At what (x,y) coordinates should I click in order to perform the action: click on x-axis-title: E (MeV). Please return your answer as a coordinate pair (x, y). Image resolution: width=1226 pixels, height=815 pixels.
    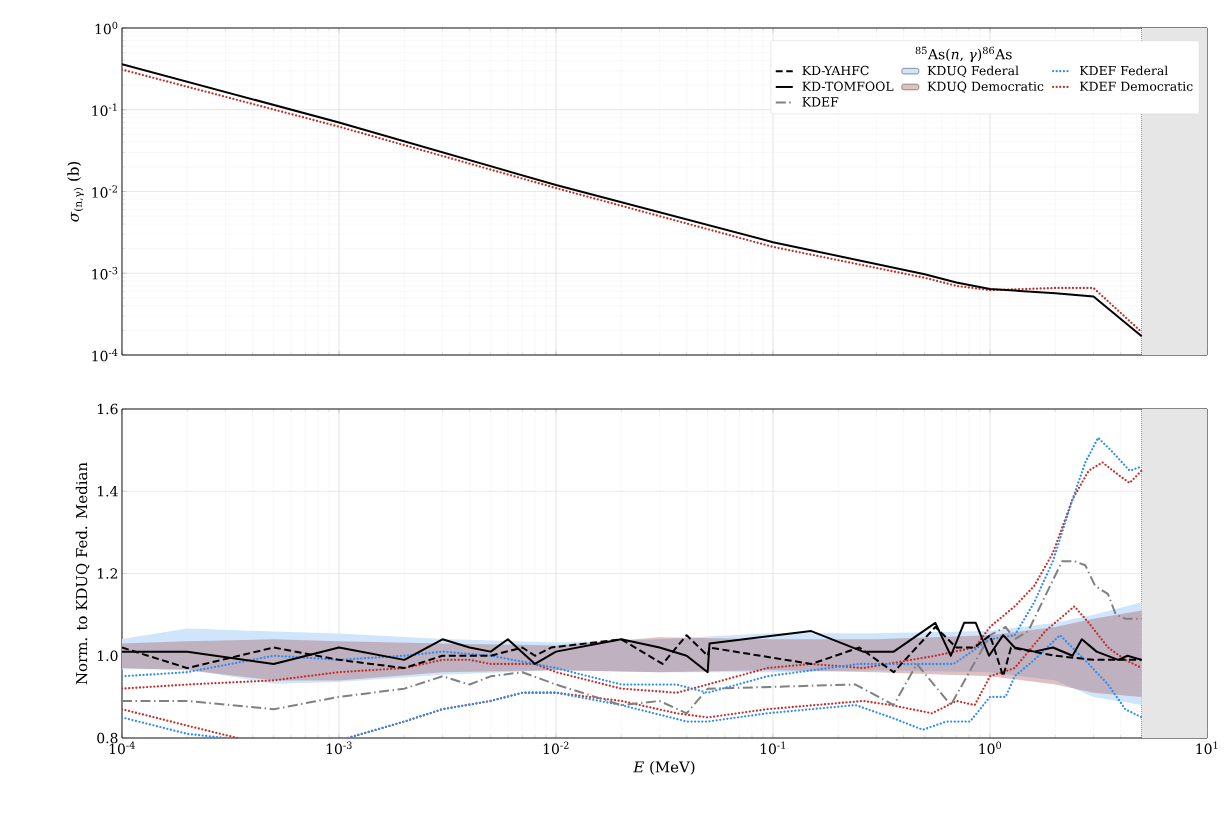
    Looking at the image, I should click on (664, 768).